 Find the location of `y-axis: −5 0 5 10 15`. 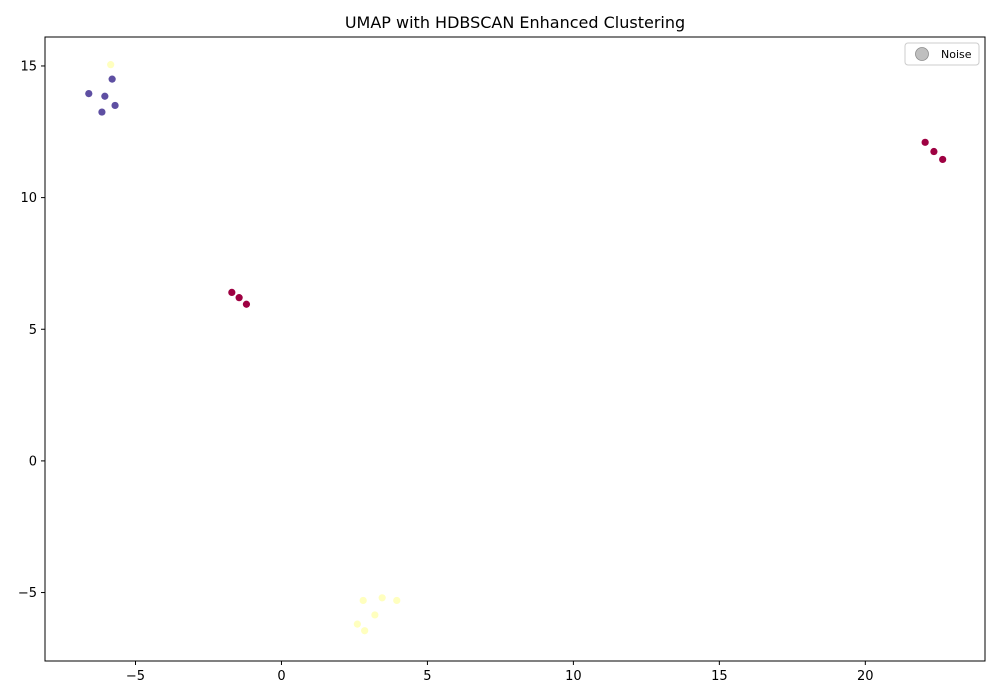

y-axis: −5 0 5 10 15 is located at coordinates (31, 330).